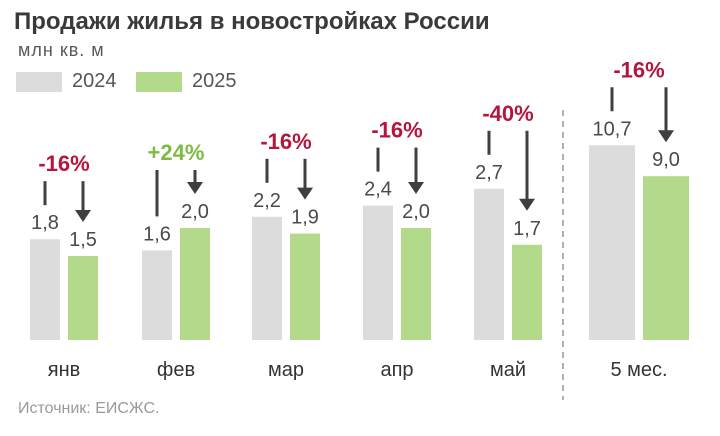 This screenshot has height=436, width=720. I want to click on value-label-2024-5: 10,7, so click(612, 129).